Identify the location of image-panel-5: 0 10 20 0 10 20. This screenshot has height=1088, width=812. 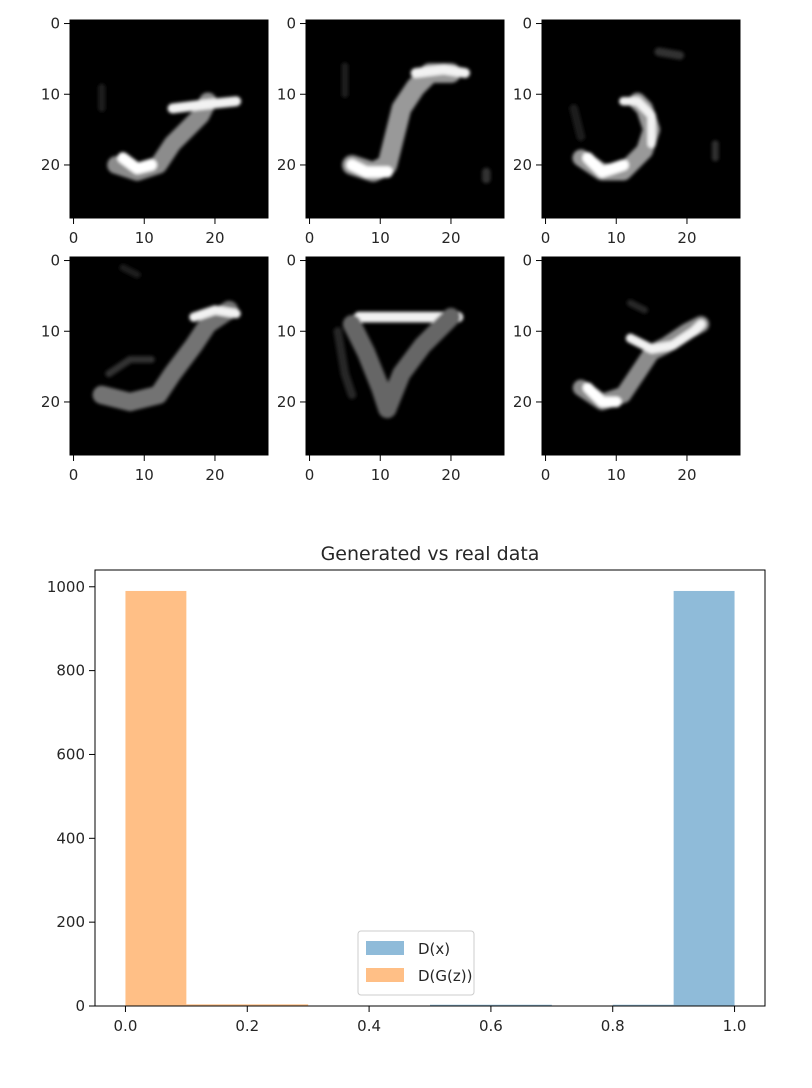
(390, 368).